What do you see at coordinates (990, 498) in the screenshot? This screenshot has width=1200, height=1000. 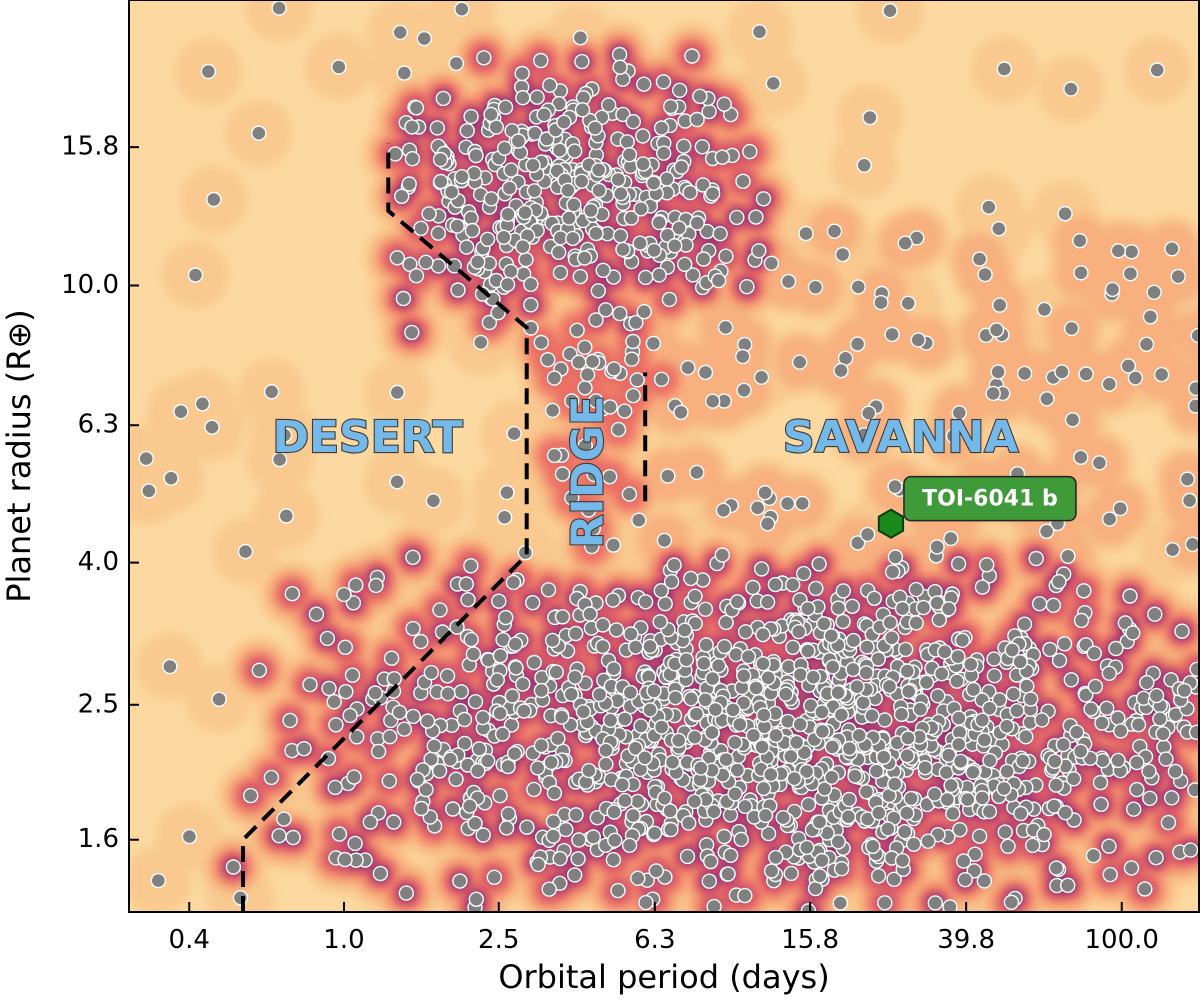 I see `highlight-callout-box` at bounding box center [990, 498].